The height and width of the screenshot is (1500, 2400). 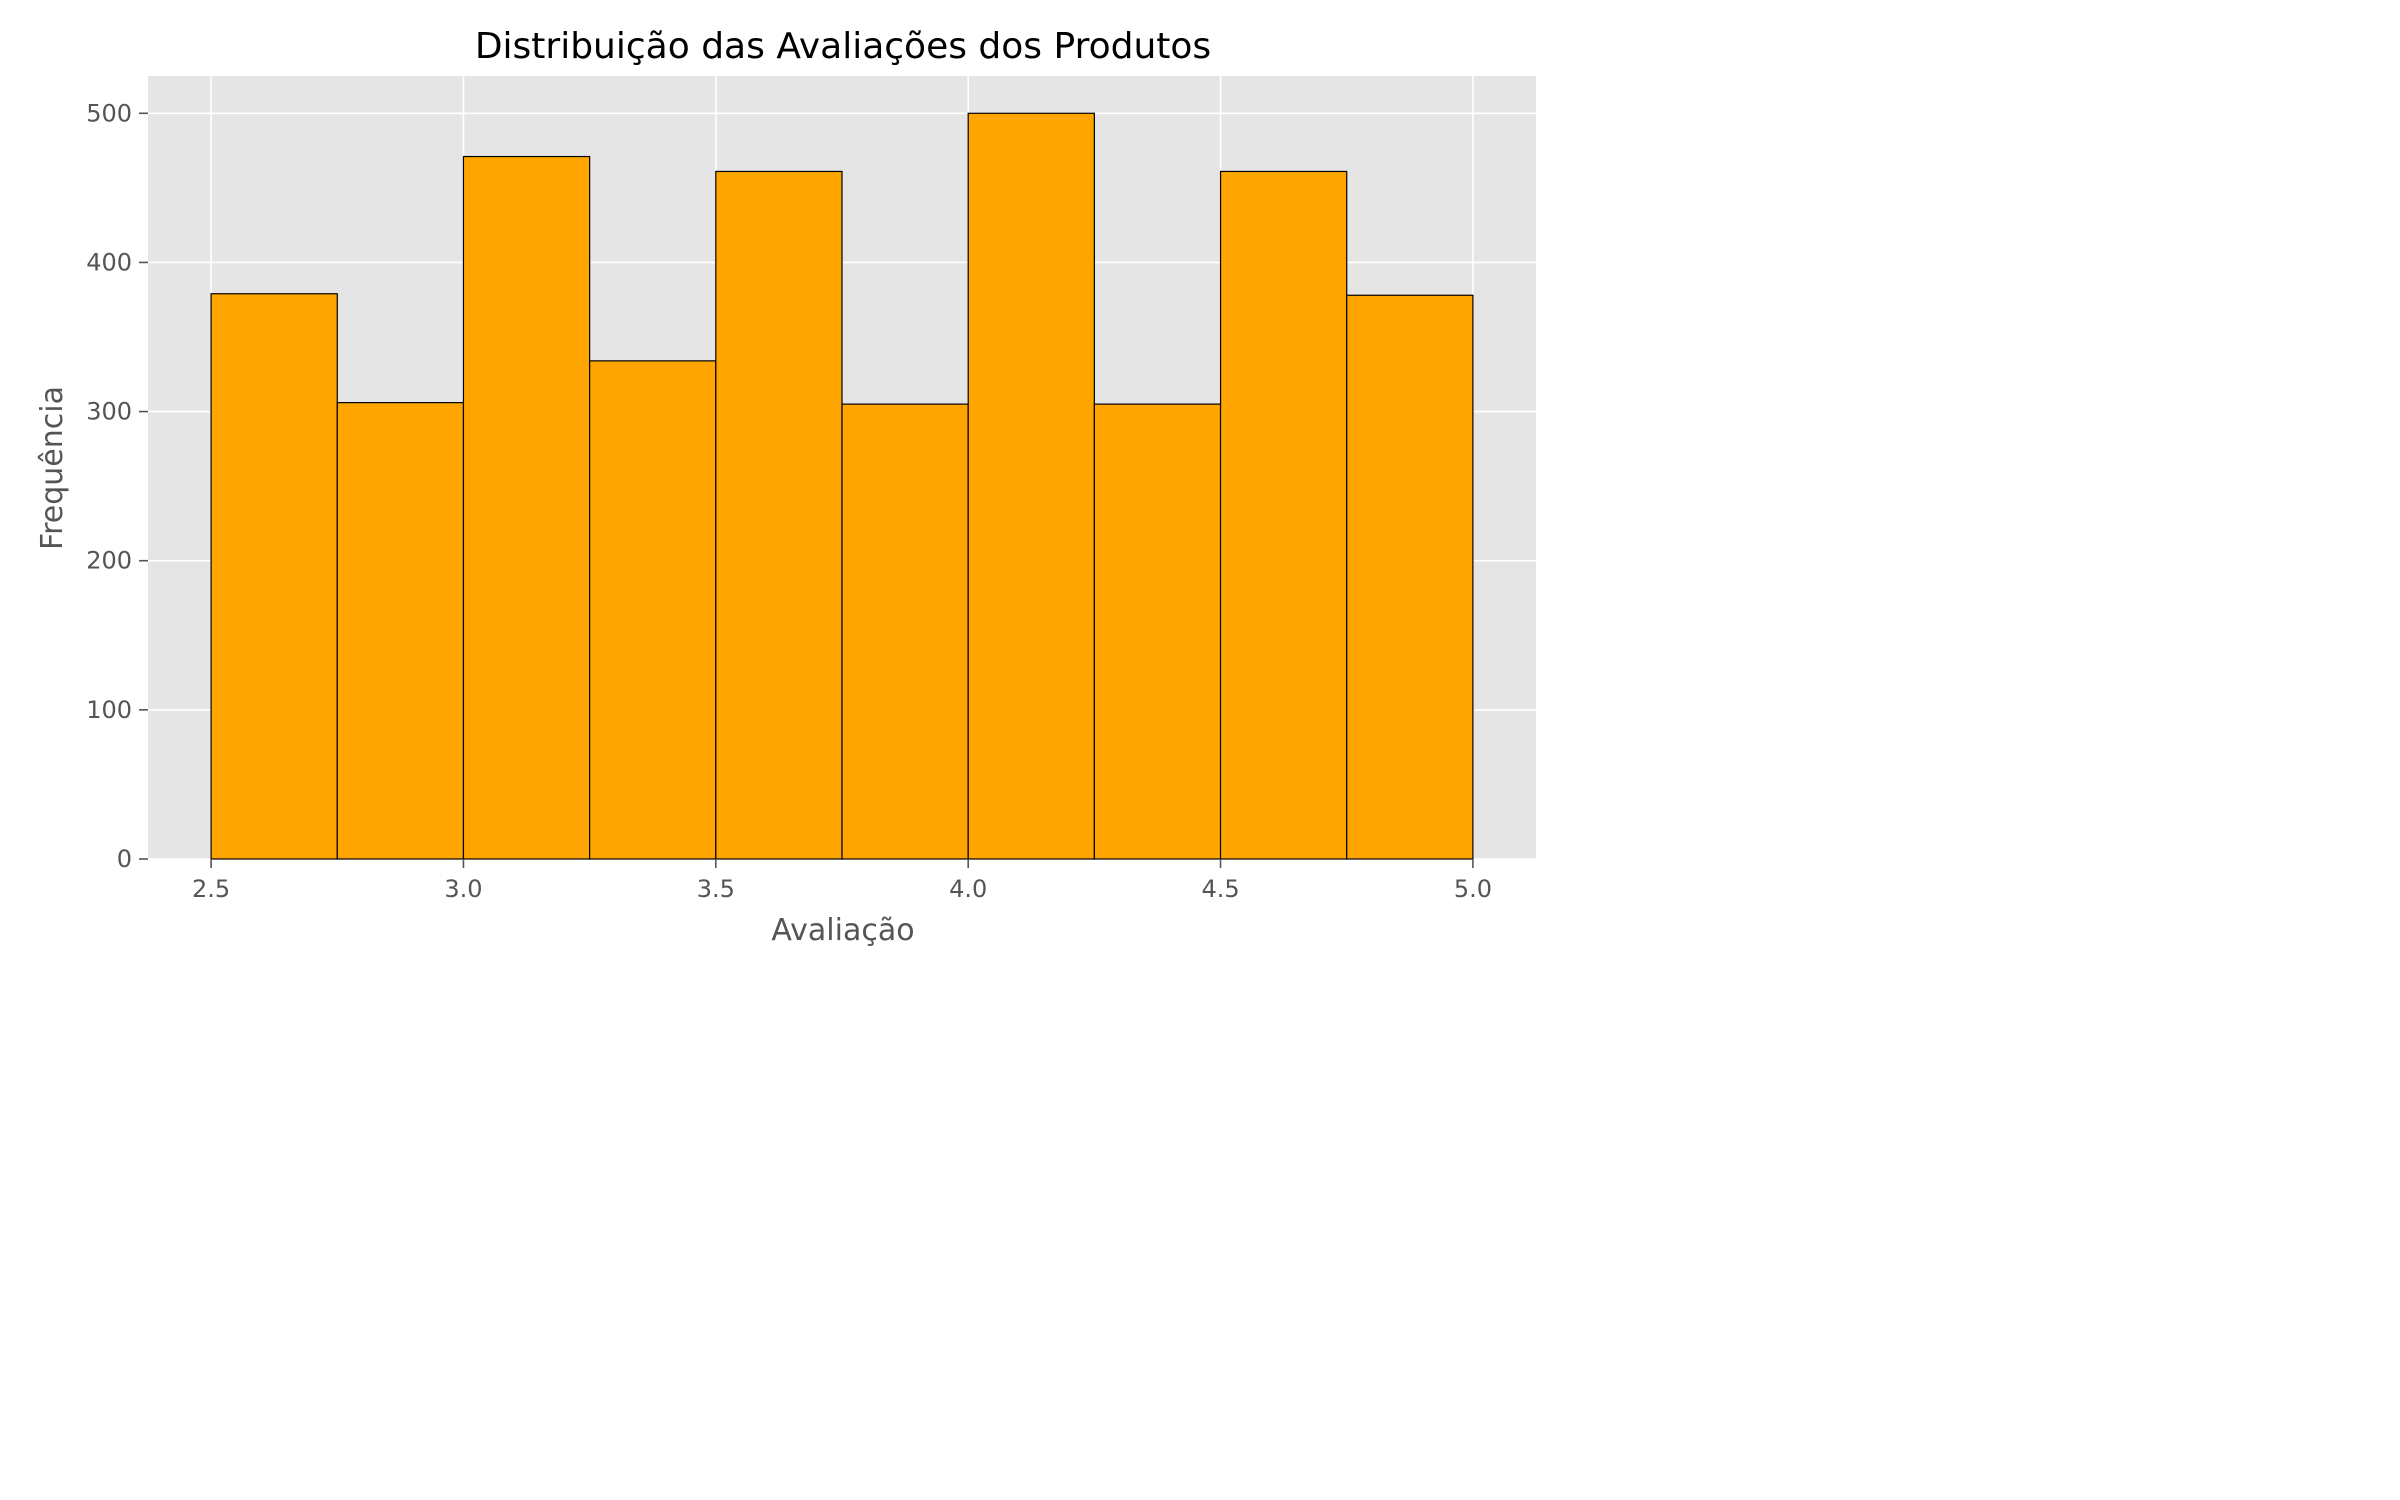 I want to click on y-axis-ticks: 0 100 200 300 400 500, so click(x=117, y=486).